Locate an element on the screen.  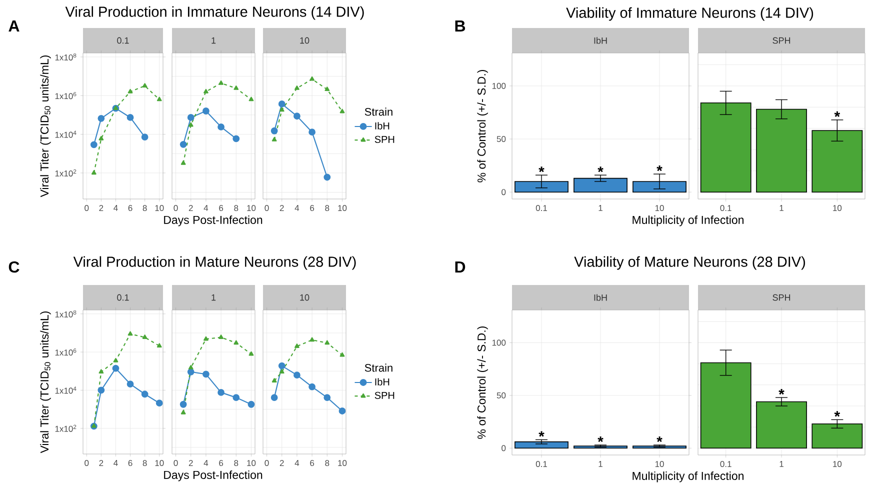
text: Viral Production in Mature Neurons (28 DIV) is located at coordinates (214, 263).